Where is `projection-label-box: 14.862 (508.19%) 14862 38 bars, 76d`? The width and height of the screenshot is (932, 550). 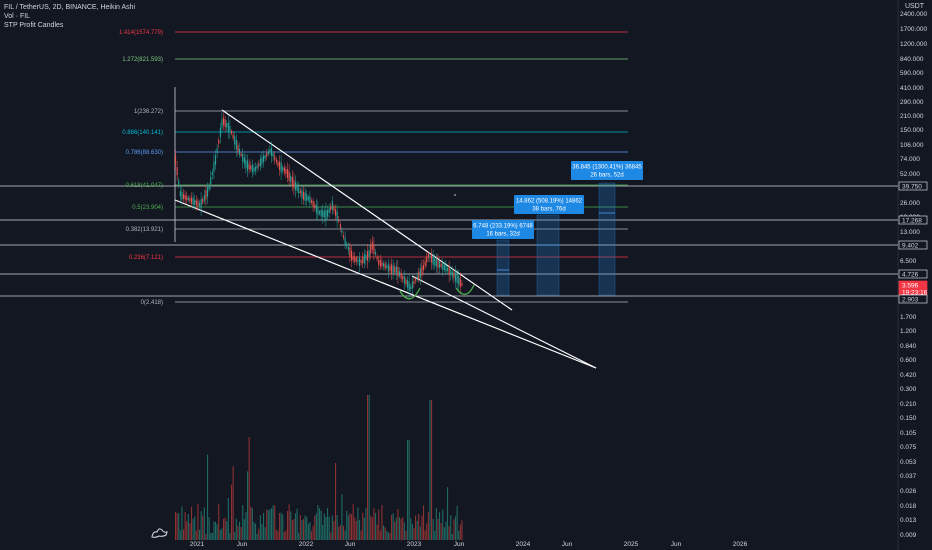
projection-label-box: 14.862 (508.19%) 14862 38 bars, 76d is located at coordinates (549, 204).